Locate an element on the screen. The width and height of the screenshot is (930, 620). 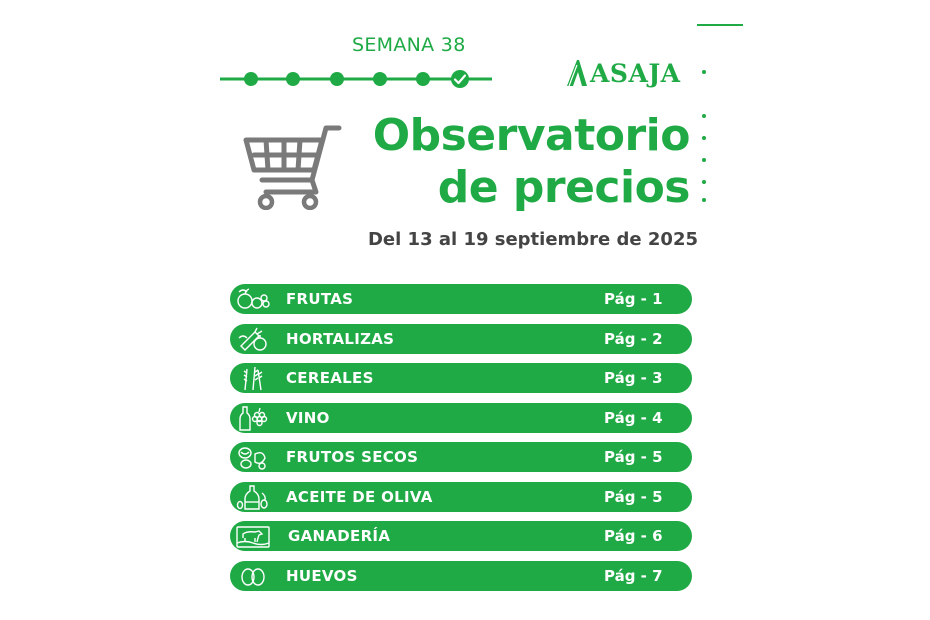
section-page: Pág - 7 is located at coordinates (633, 575).